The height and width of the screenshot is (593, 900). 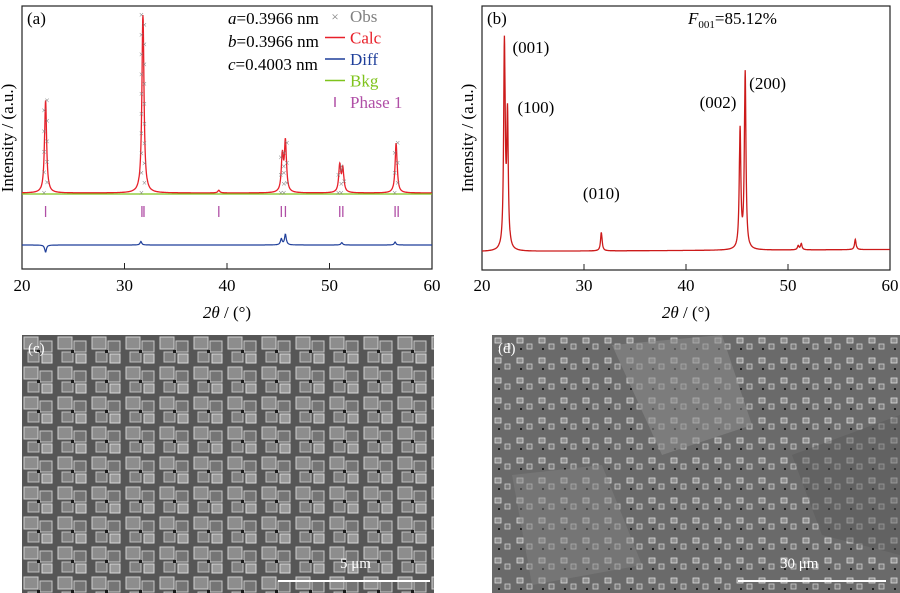 What do you see at coordinates (366, 38) in the screenshot?
I see `legend-label-calc: Calc` at bounding box center [366, 38].